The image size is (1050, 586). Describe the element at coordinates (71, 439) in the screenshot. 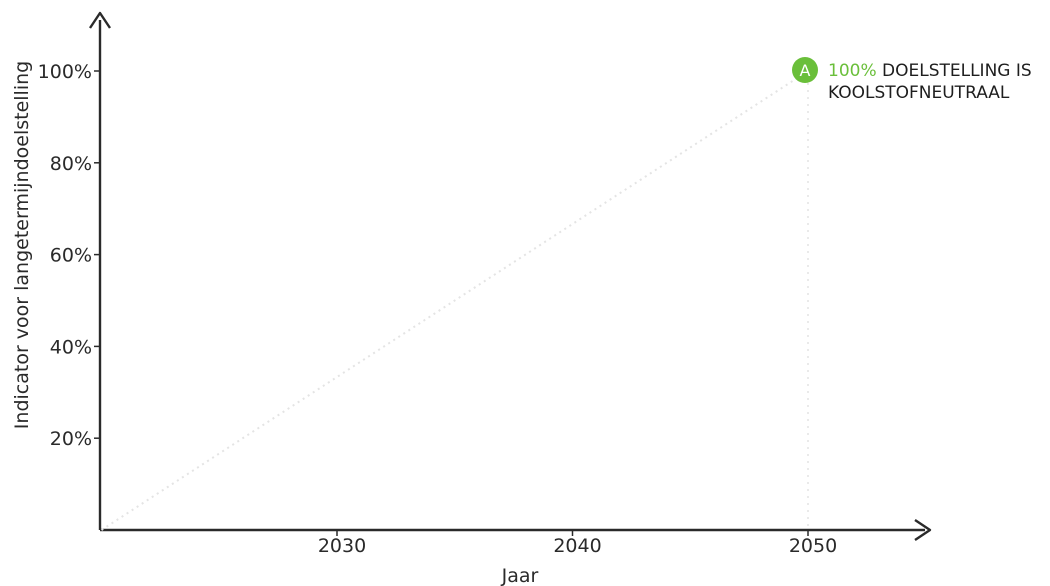

I see `y-tick-label: 20%` at that location.